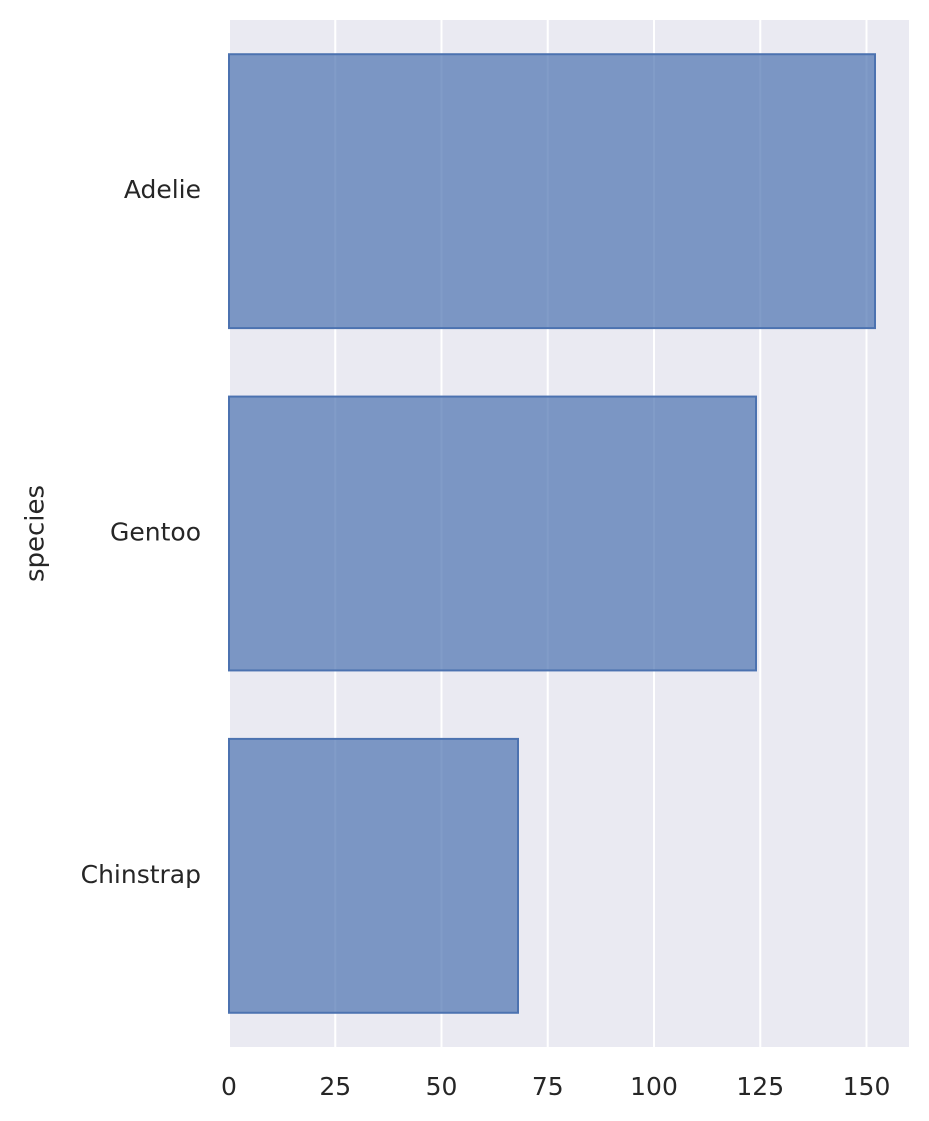 The image size is (929, 1121). I want to click on x-tick-label-5: 125, so click(760, 1086).